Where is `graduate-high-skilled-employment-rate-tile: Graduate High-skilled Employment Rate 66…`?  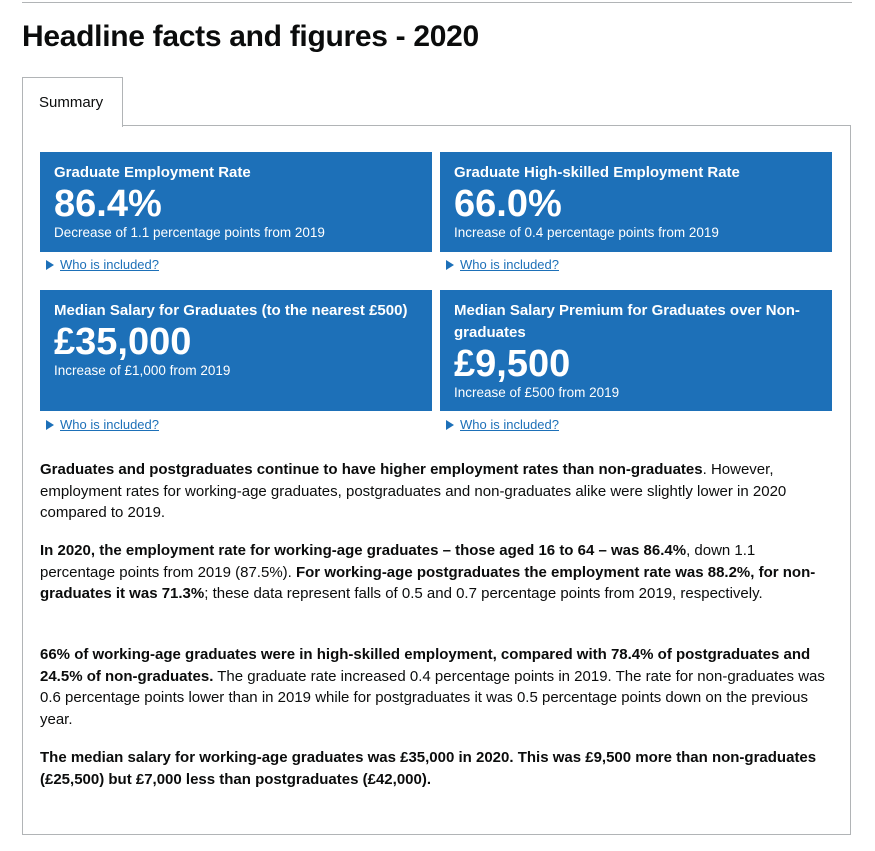 graduate-high-skilled-employment-rate-tile: Graduate High-skilled Employment Rate 66… is located at coordinates (636, 202).